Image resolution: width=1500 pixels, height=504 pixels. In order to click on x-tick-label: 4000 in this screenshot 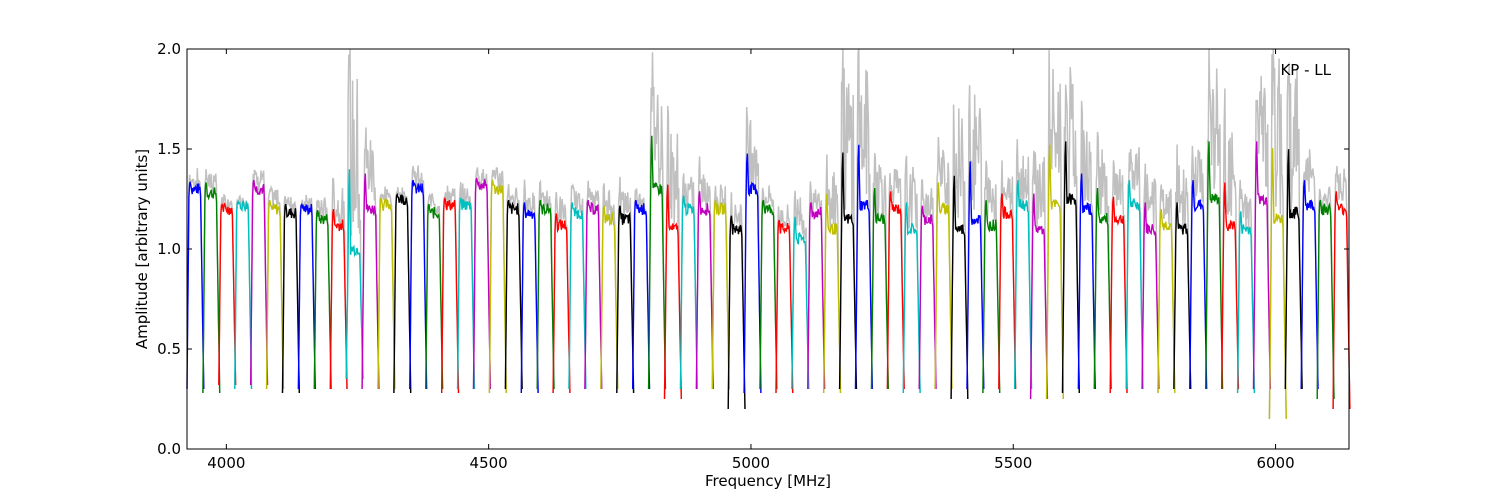, I will do `click(226, 463)`.